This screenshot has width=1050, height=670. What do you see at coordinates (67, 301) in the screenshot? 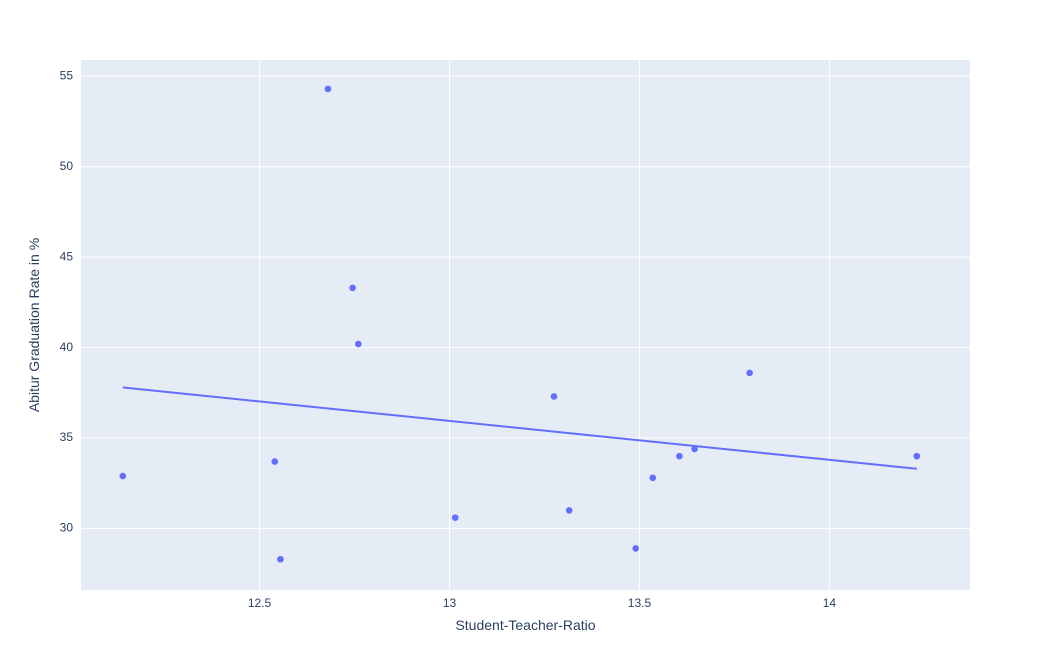
I see `y-tick-labels: 30 35 40 45 50 55` at bounding box center [67, 301].